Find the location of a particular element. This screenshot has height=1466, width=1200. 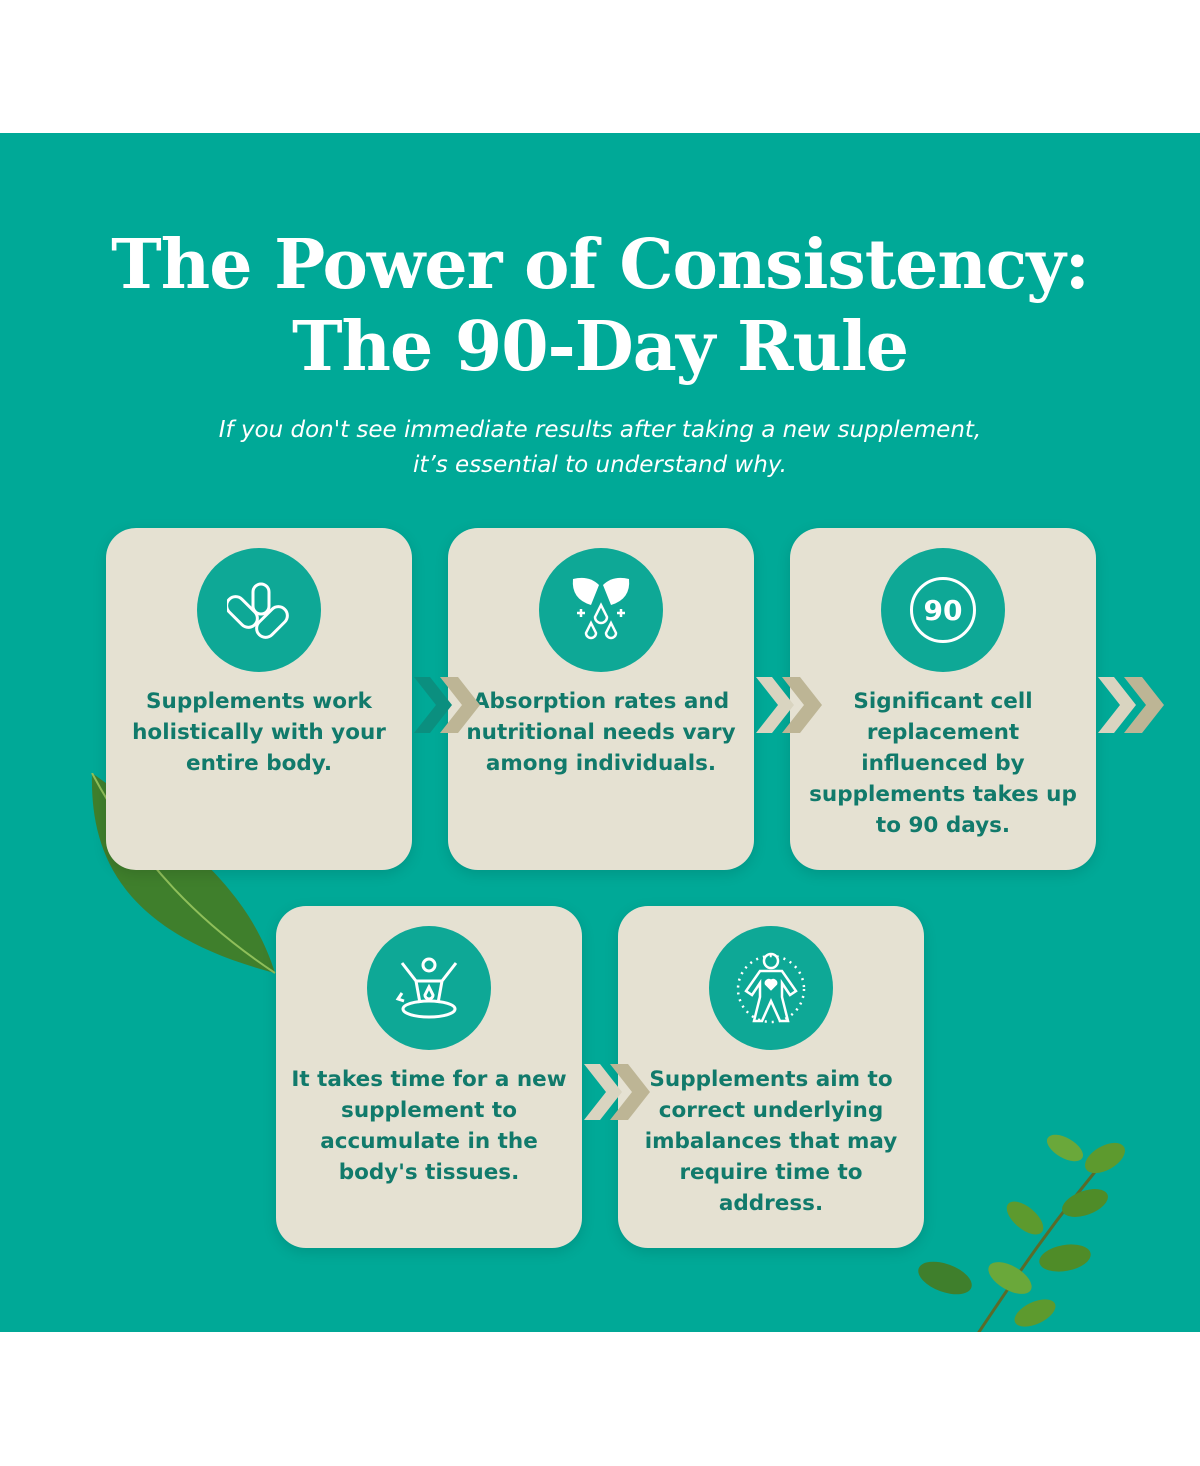

ninety-badge-text: 90 is located at coordinates (943, 610).